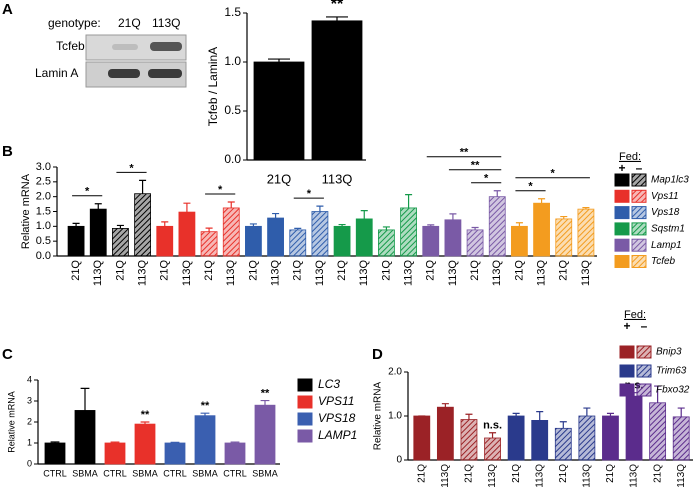 Image resolution: width=700 pixels, height=495 pixels. Describe the element at coordinates (665, 212) in the screenshot. I see `legend-label: Vps18` at that location.